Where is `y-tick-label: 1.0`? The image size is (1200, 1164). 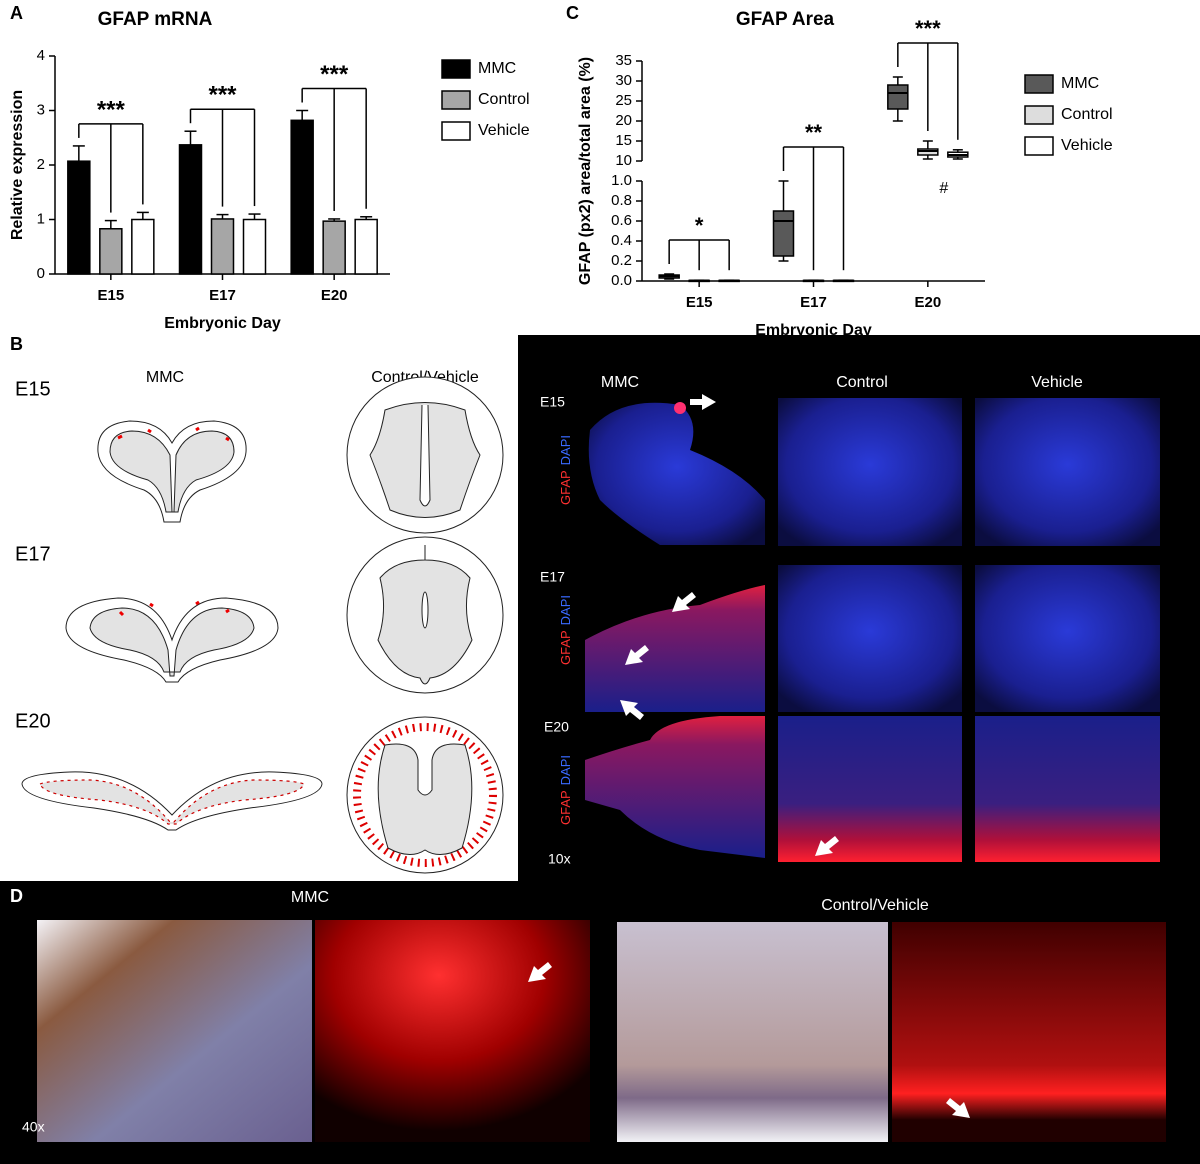
y-tick-label: 1.0 is located at coordinates (621, 180).